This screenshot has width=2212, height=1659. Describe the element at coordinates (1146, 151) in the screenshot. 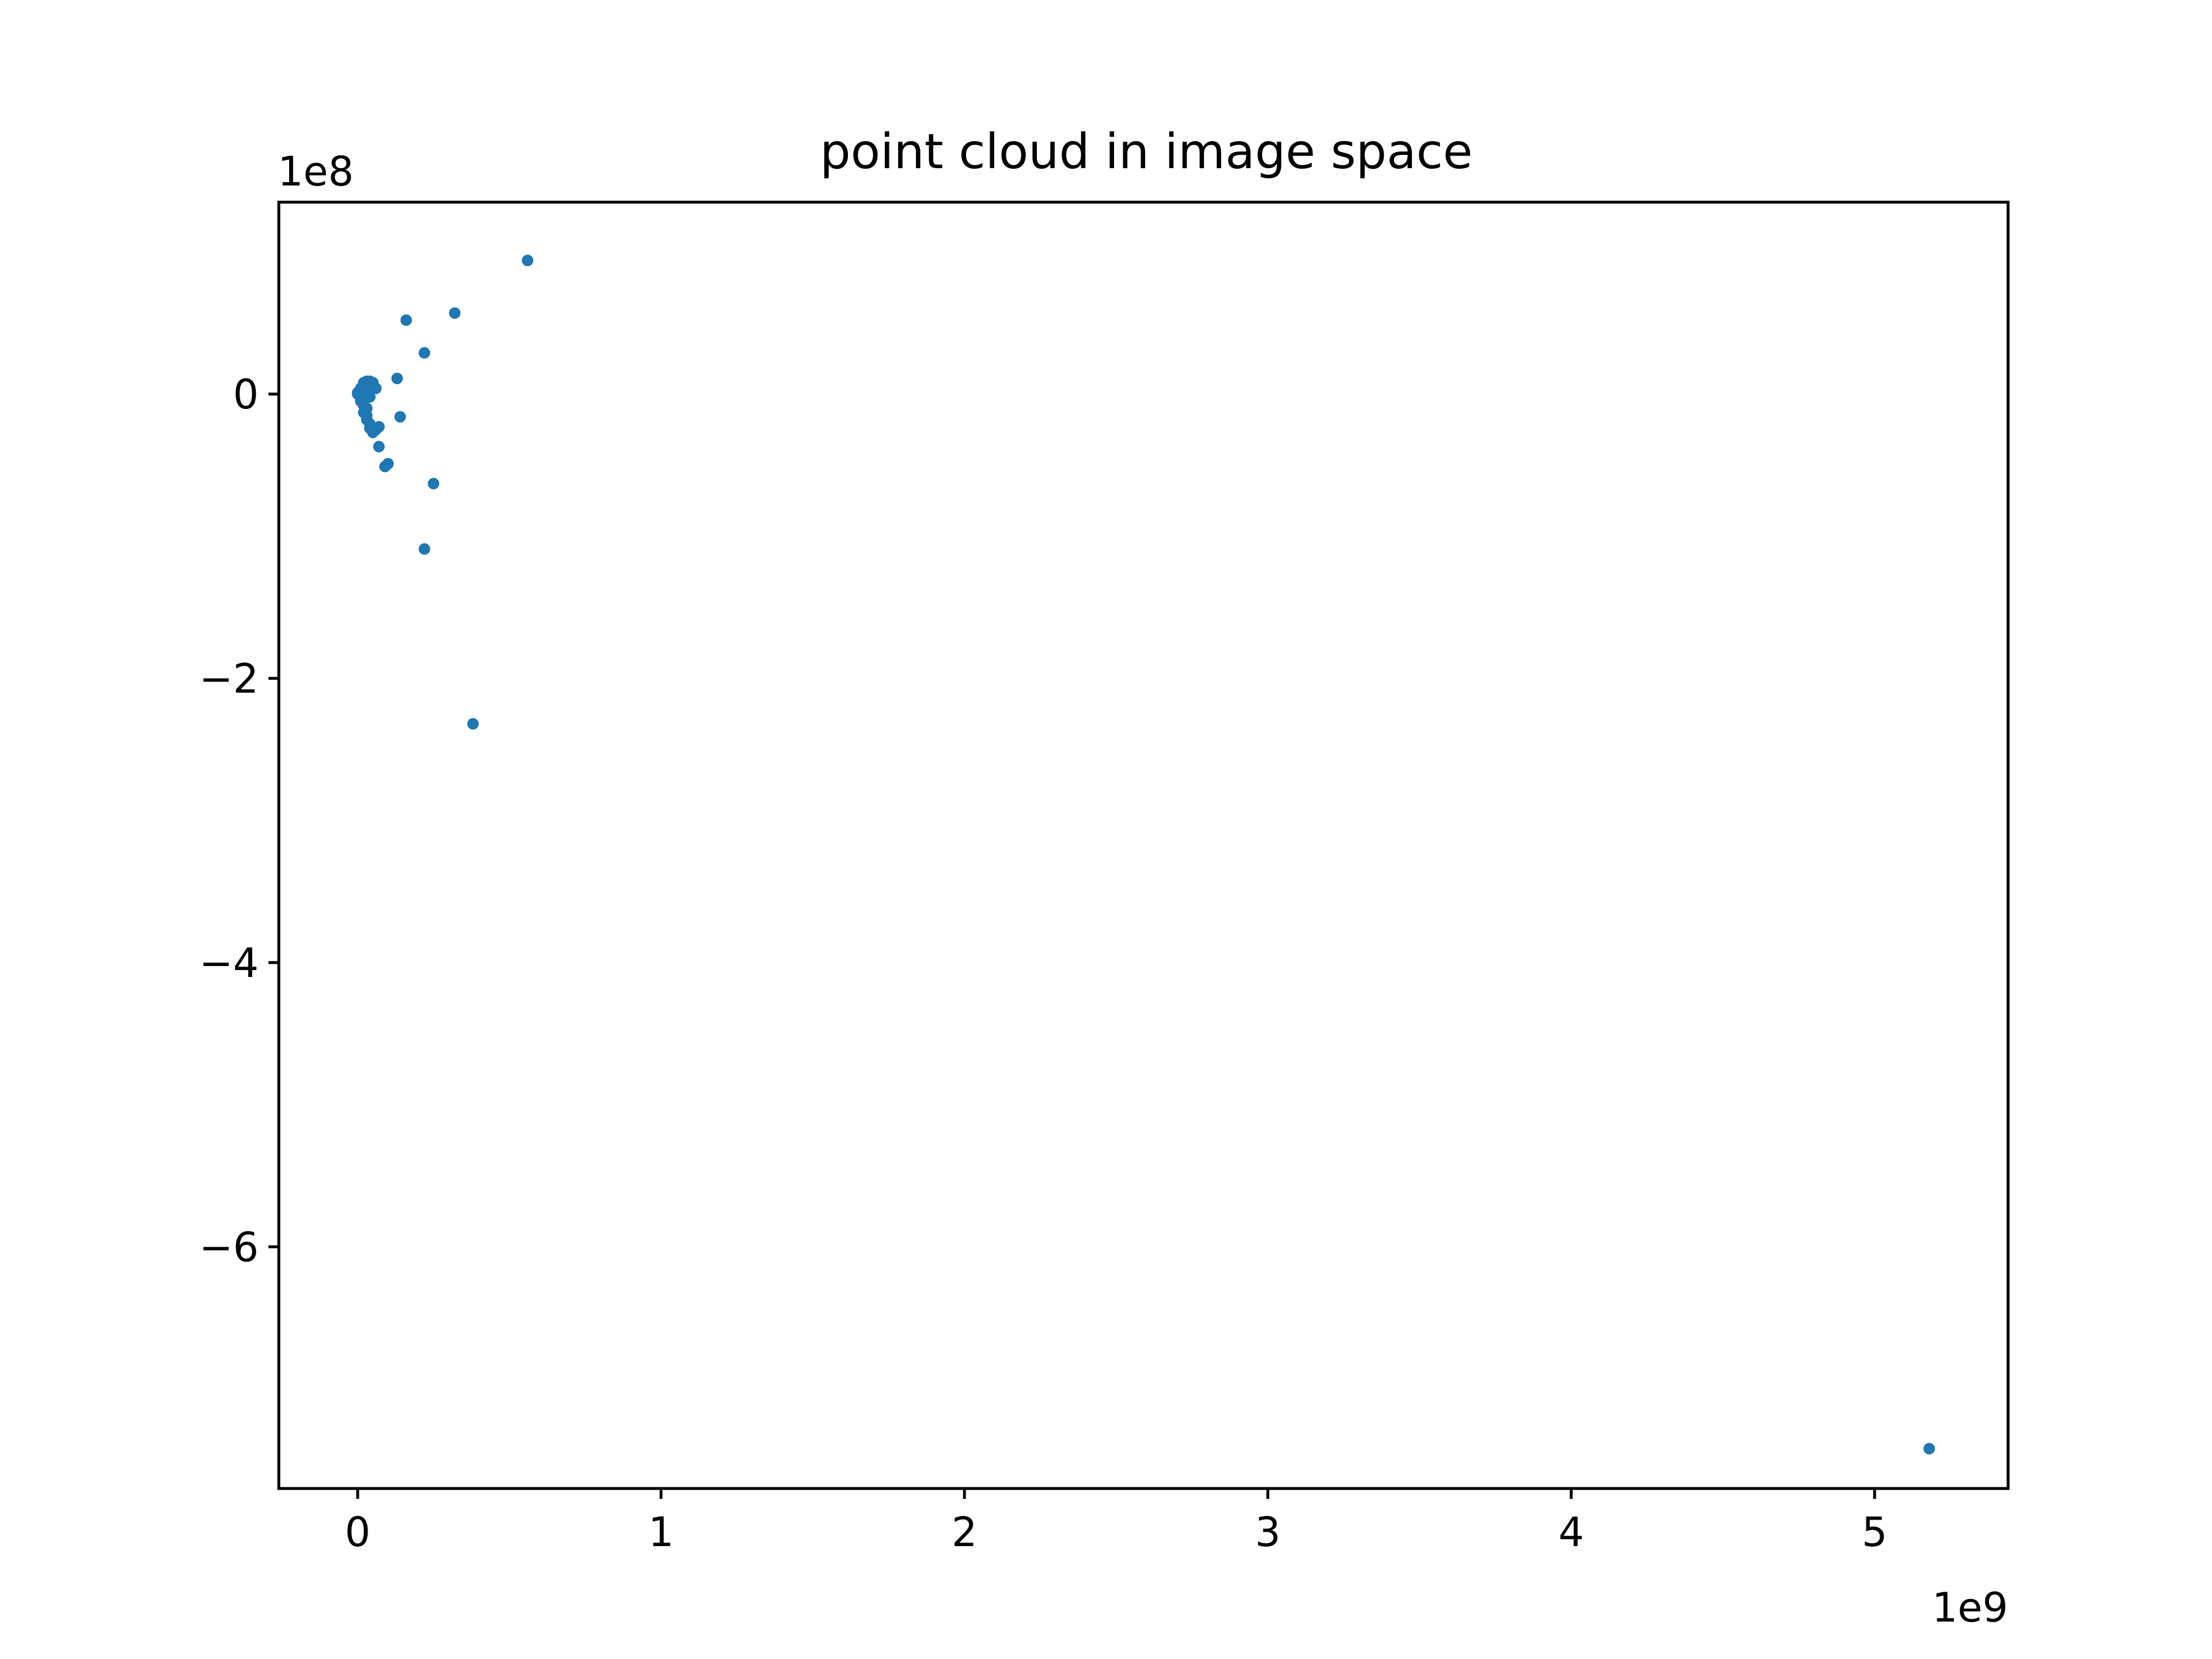

I see `chart-title: point cloud in image space` at that location.